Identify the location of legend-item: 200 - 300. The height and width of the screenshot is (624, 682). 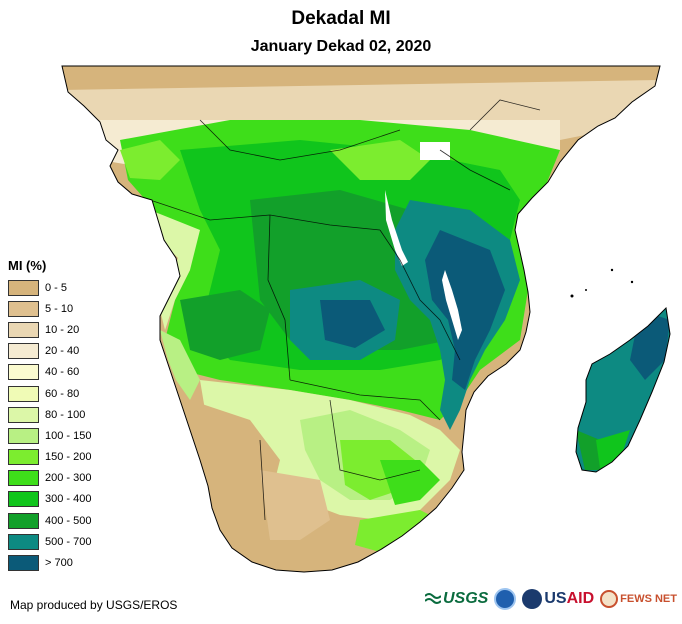
(73, 478).